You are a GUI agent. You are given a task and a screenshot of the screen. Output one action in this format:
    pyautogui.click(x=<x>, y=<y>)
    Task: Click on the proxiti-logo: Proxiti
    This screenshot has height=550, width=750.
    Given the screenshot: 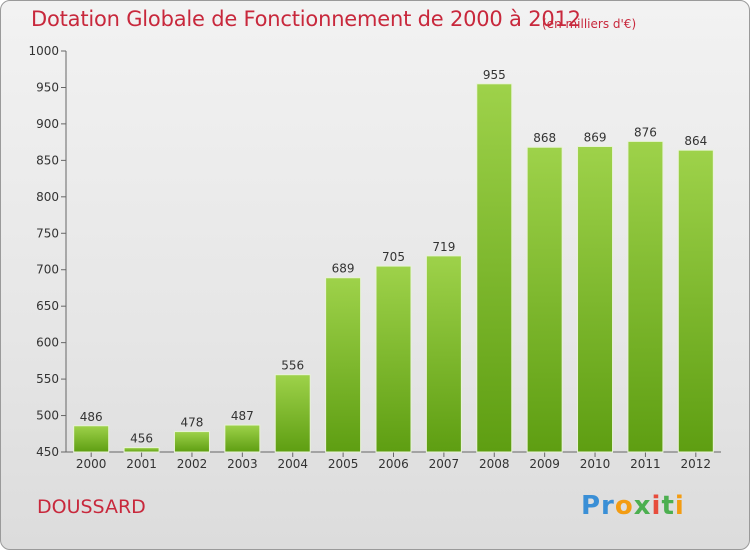 What is the action you would take?
    pyautogui.click(x=633, y=506)
    